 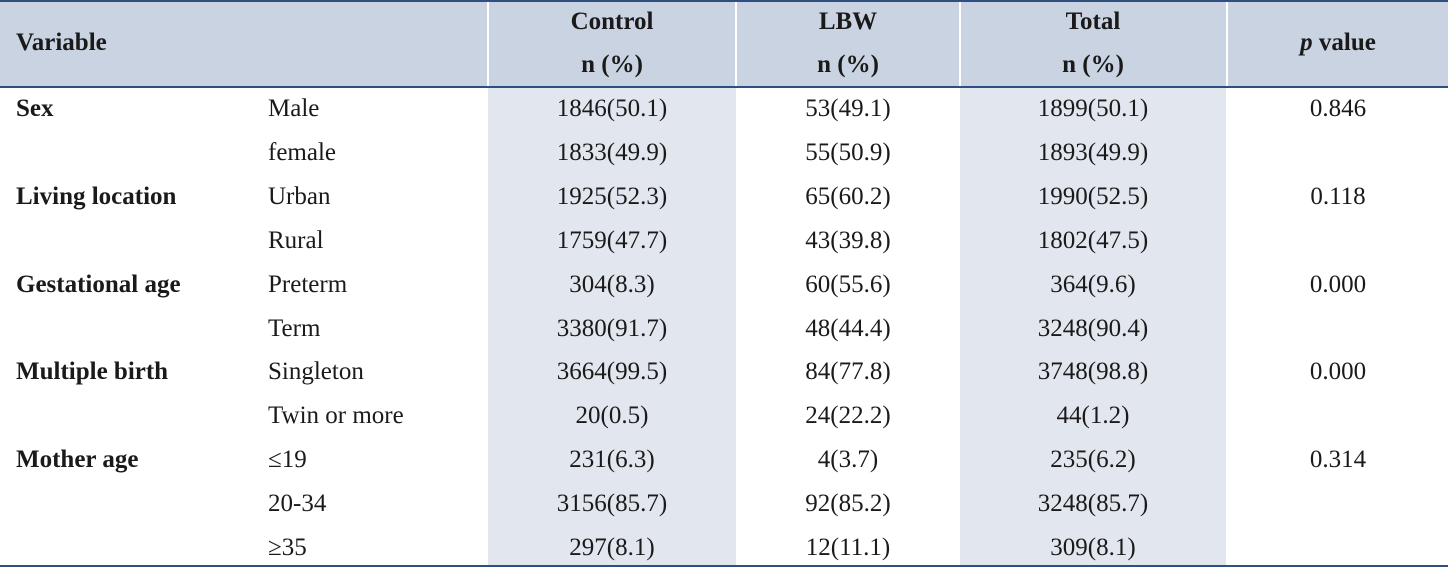 I want to click on category-label: Rural, so click(x=296, y=240).